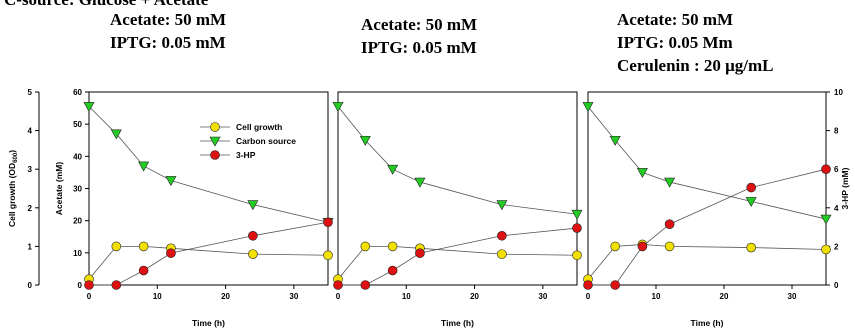 This screenshot has width=855, height=329. What do you see at coordinates (457, 160) in the screenshot?
I see `panel-2-series-line-carbon-source` at bounding box center [457, 160].